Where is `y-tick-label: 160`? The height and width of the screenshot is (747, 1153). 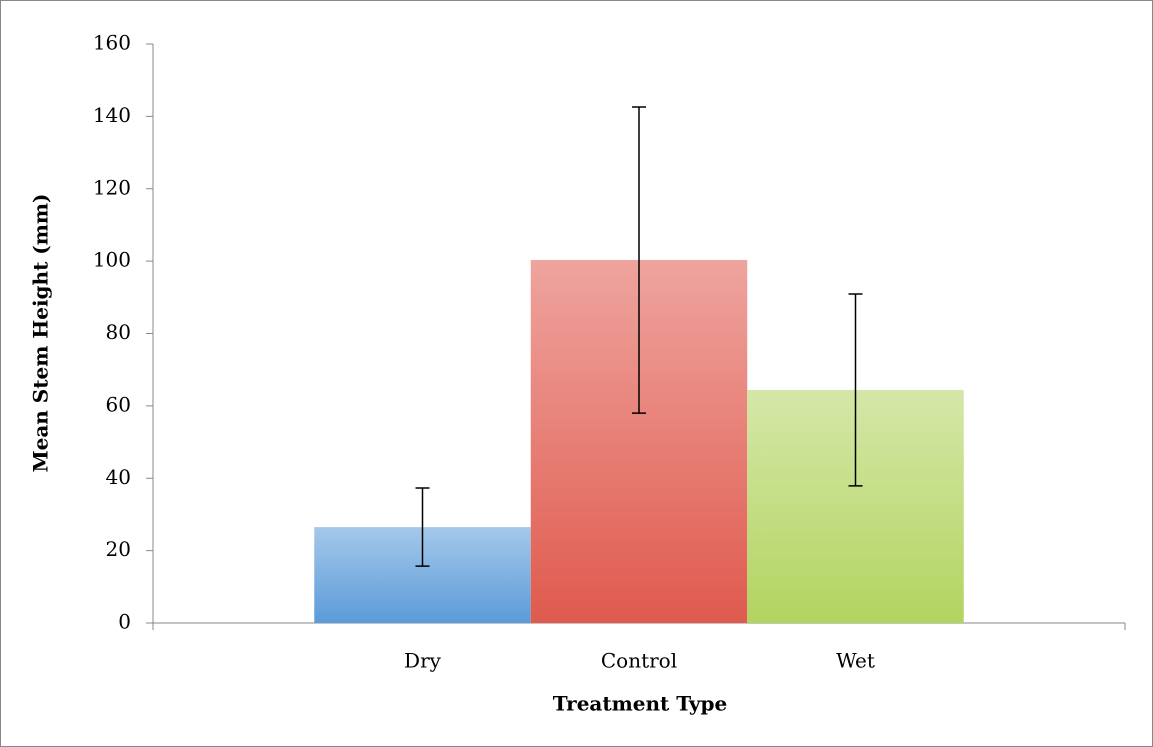
y-tick-label: 160 is located at coordinates (112, 43).